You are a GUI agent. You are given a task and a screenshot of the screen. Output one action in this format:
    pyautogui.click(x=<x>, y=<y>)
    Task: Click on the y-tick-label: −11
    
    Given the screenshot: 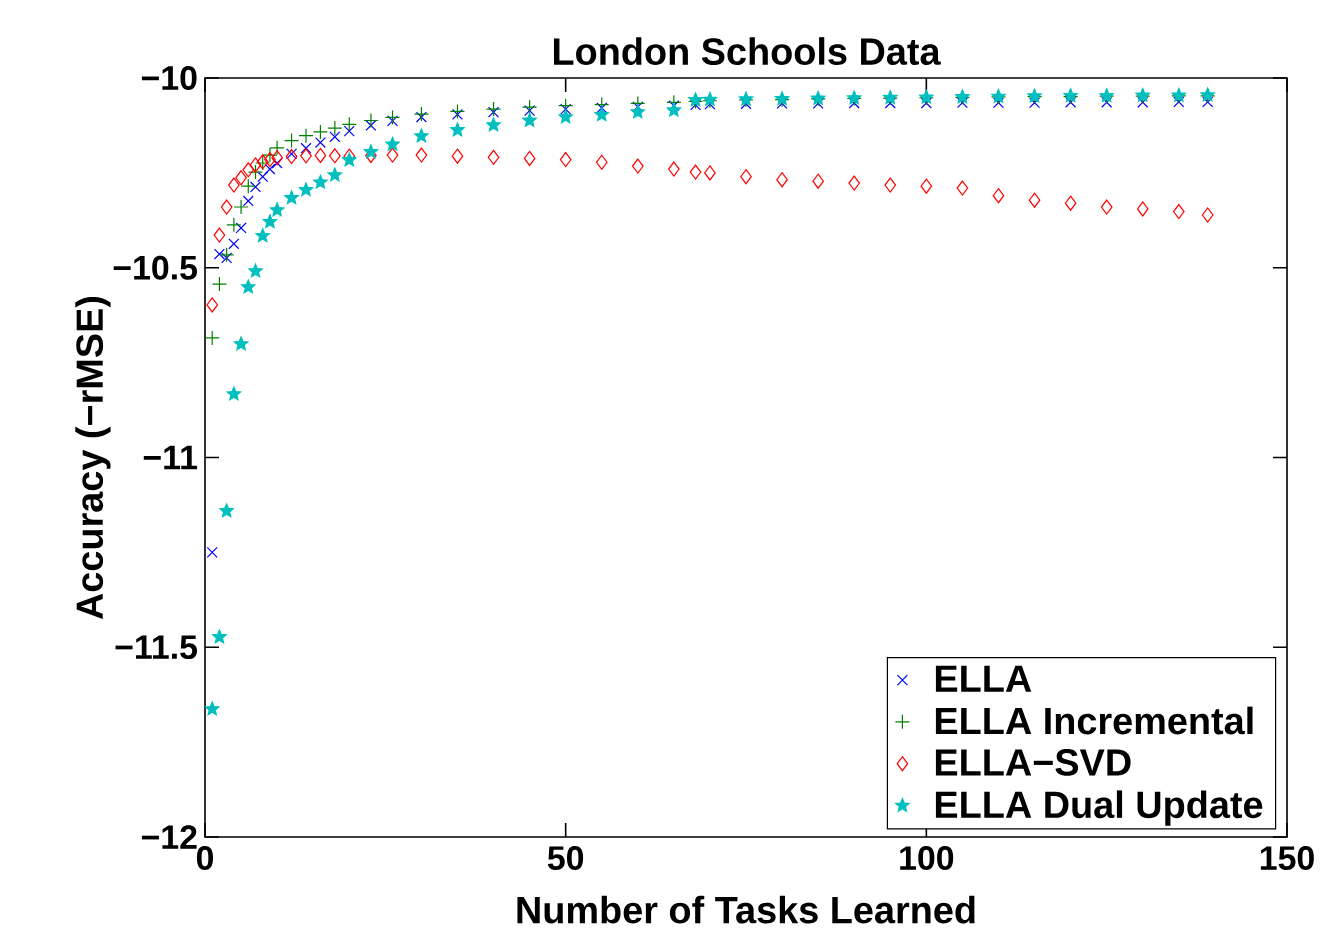 What is the action you would take?
    pyautogui.click(x=170, y=457)
    